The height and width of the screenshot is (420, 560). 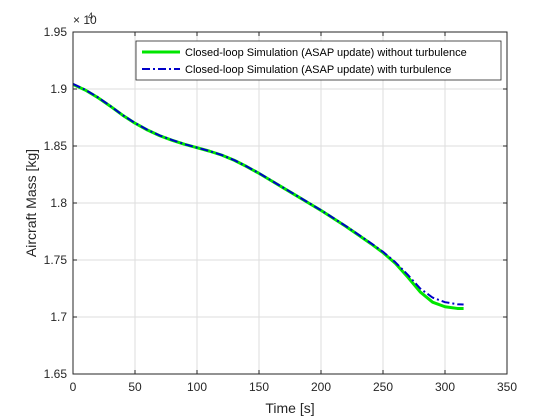 I want to click on y-tick-label: 1.9, so click(x=58, y=89).